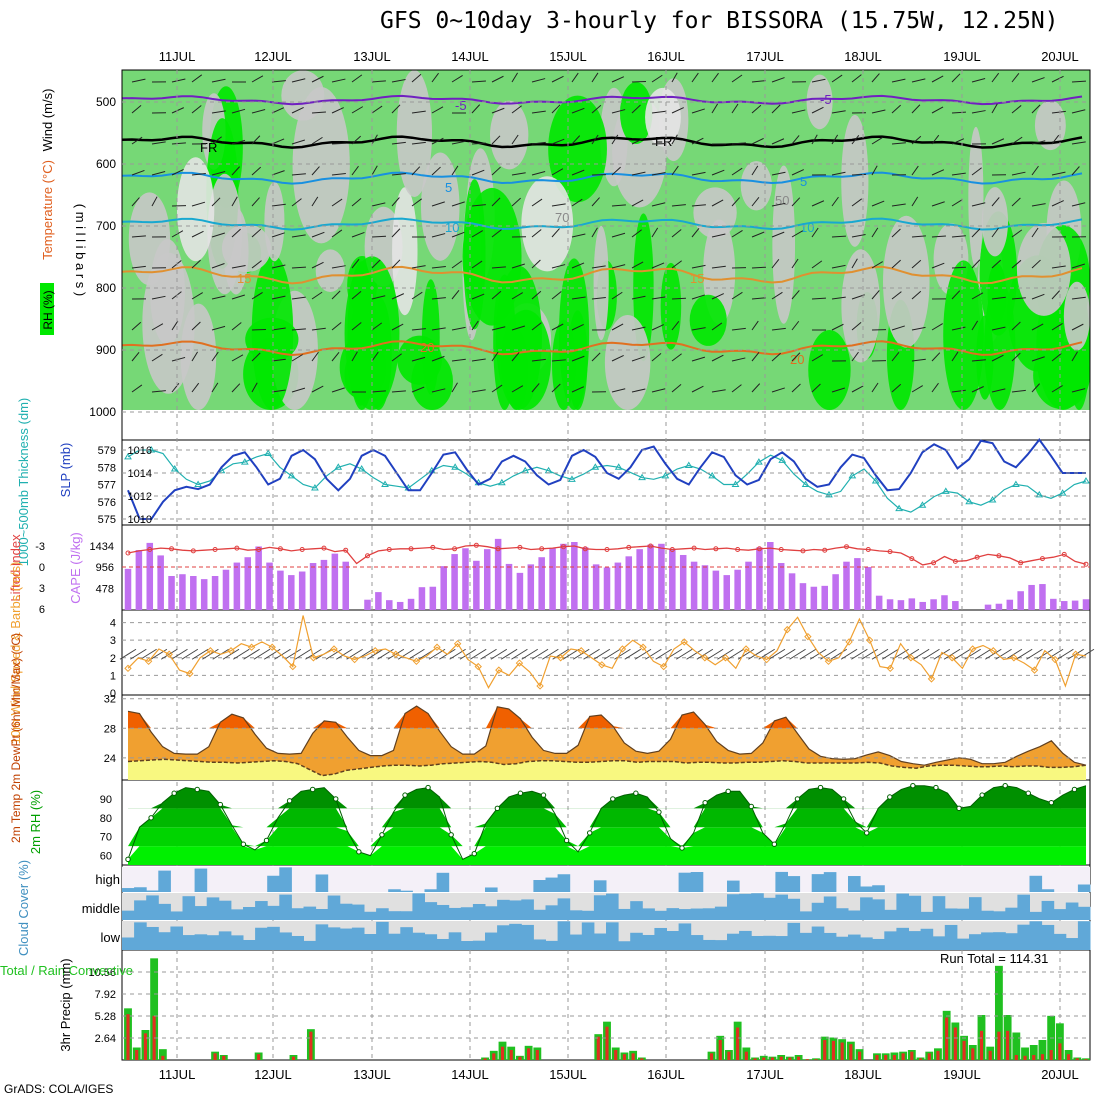  I want to click on temp-line, so click(607, 735).